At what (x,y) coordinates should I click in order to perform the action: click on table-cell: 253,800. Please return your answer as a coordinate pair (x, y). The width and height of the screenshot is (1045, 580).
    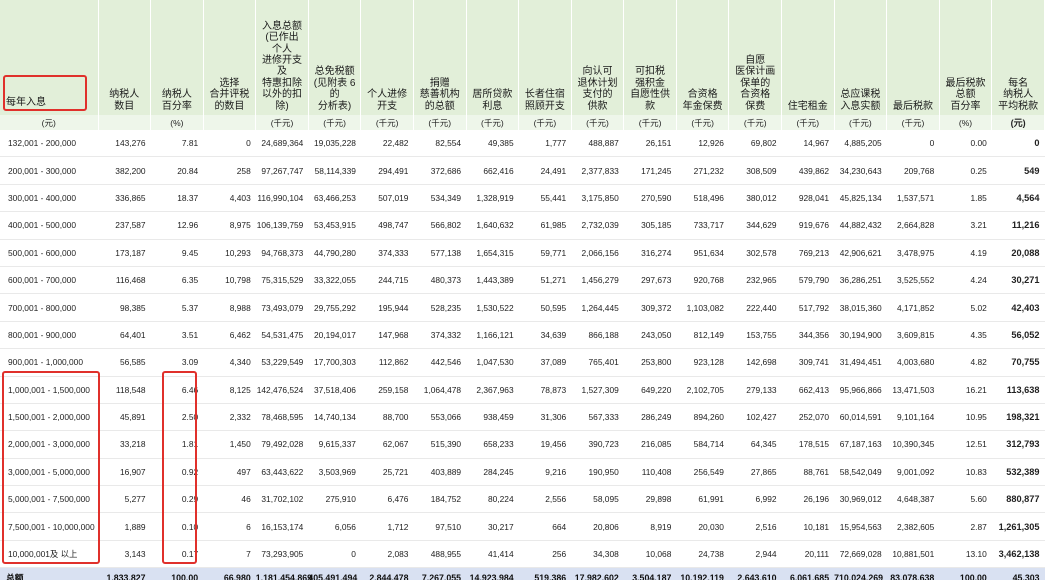
    Looking at the image, I should click on (650, 362).